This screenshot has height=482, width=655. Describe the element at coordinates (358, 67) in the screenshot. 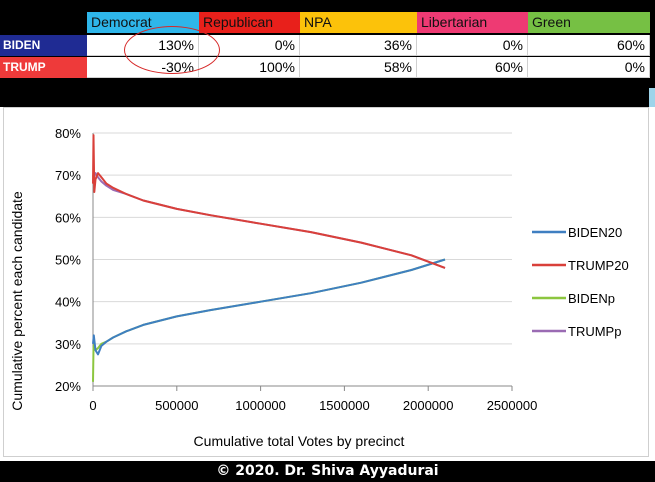

I see `trump-npa-value: 58%` at that location.